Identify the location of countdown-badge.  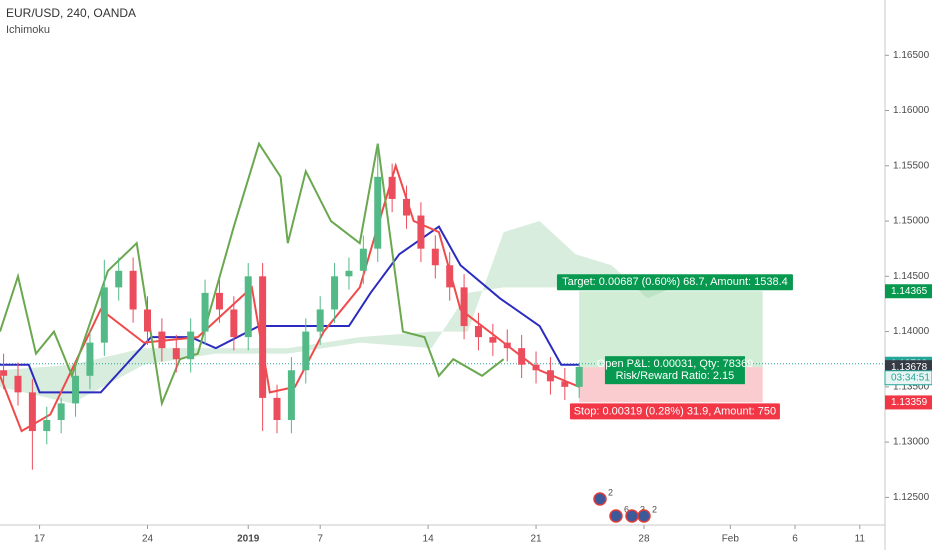
(908, 378).